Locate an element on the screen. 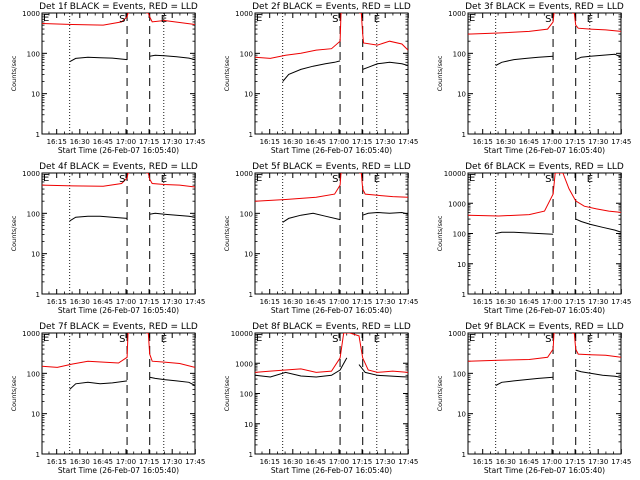 The height and width of the screenshot is (480, 640). x-tick-label: 17:45 is located at coordinates (408, 302).